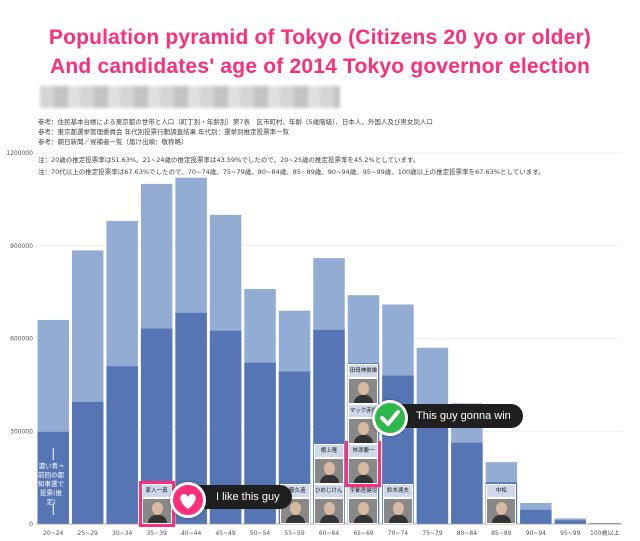  What do you see at coordinates (329, 533) in the screenshot?
I see `x-tick-label: 60~64` at bounding box center [329, 533].